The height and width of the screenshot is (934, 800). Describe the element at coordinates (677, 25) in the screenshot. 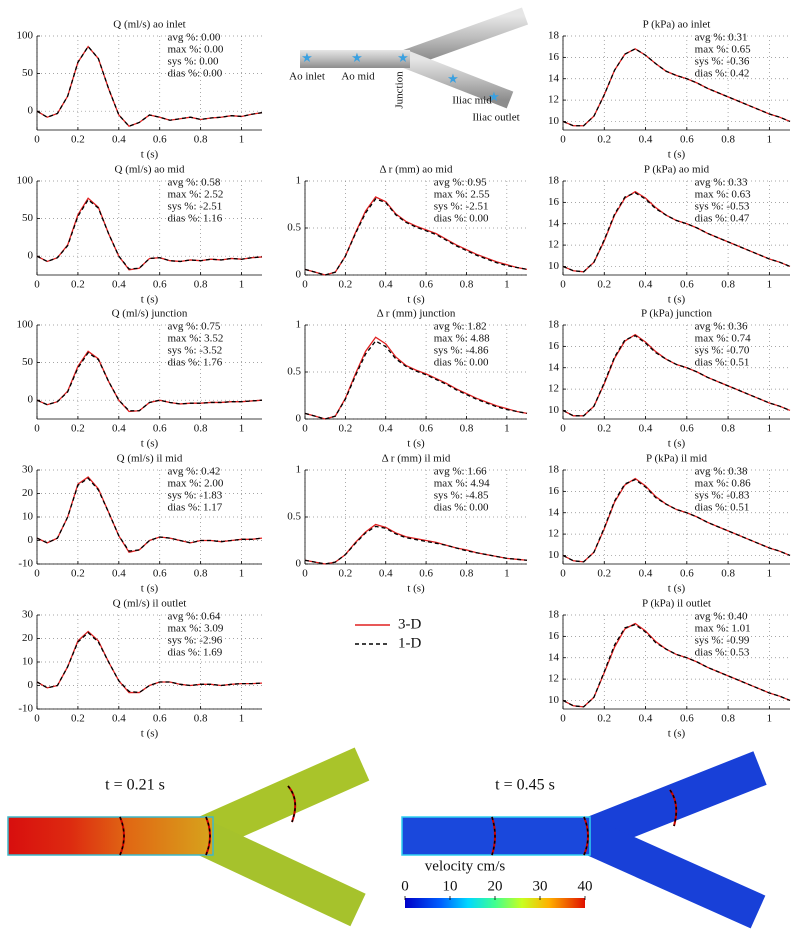

I see `chart-title: P (kPa) ao inlet` at that location.